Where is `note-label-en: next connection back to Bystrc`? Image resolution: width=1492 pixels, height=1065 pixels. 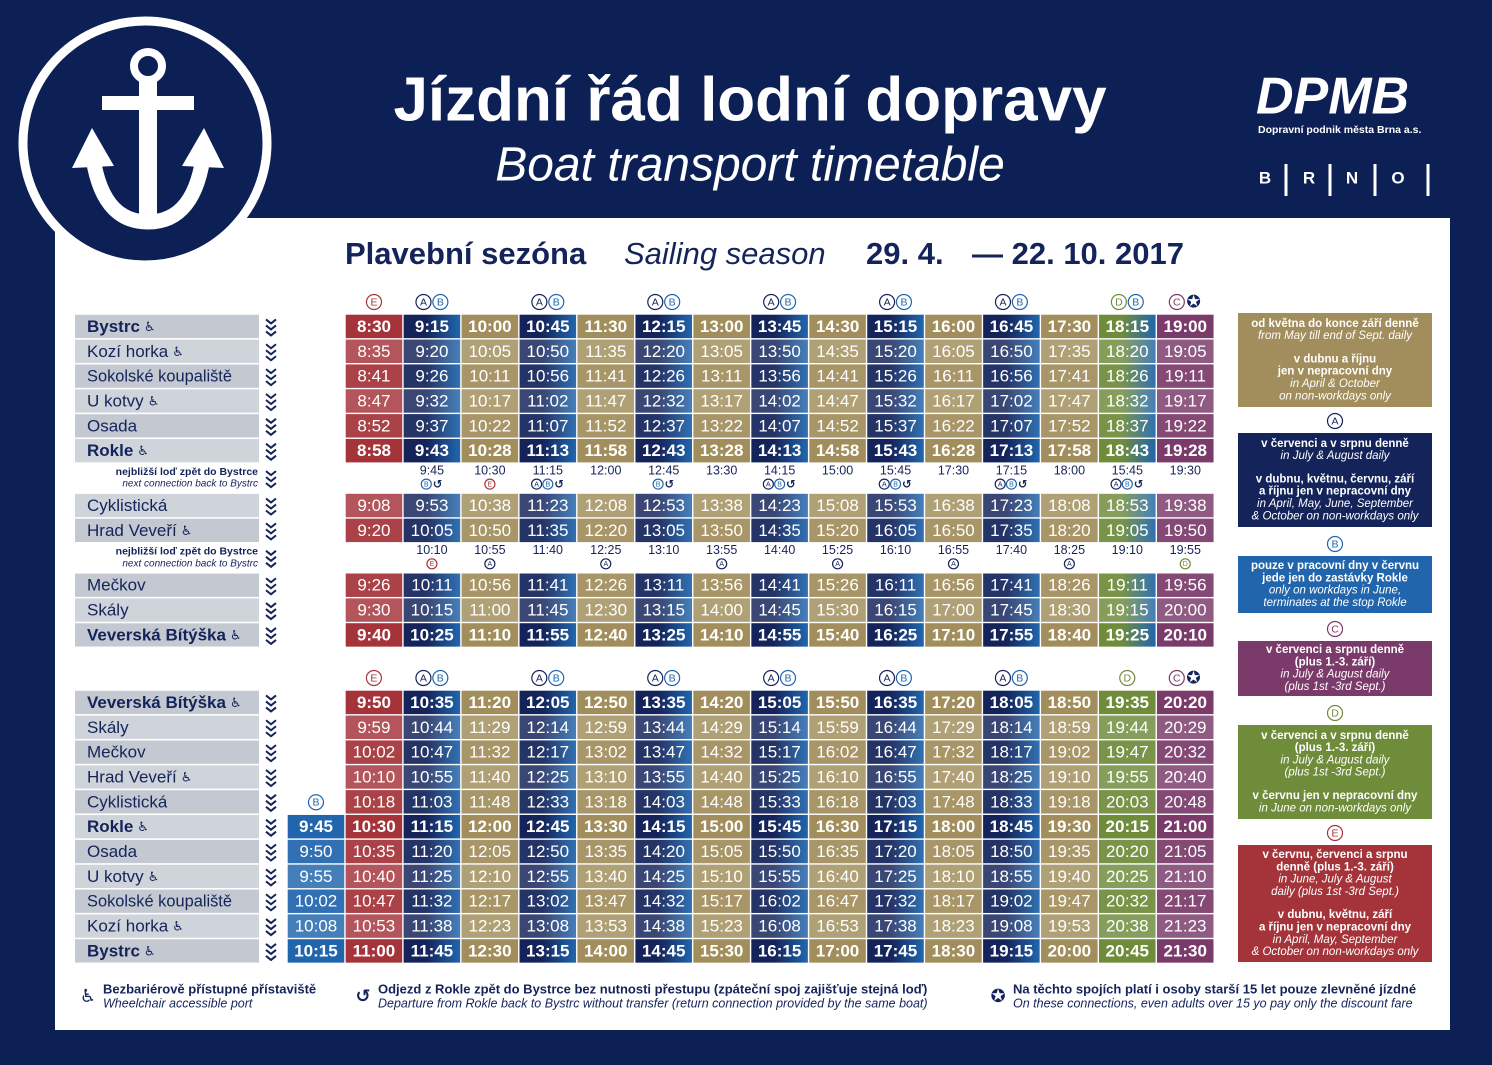 note-label-en: next connection back to Bystrc is located at coordinates (190, 563).